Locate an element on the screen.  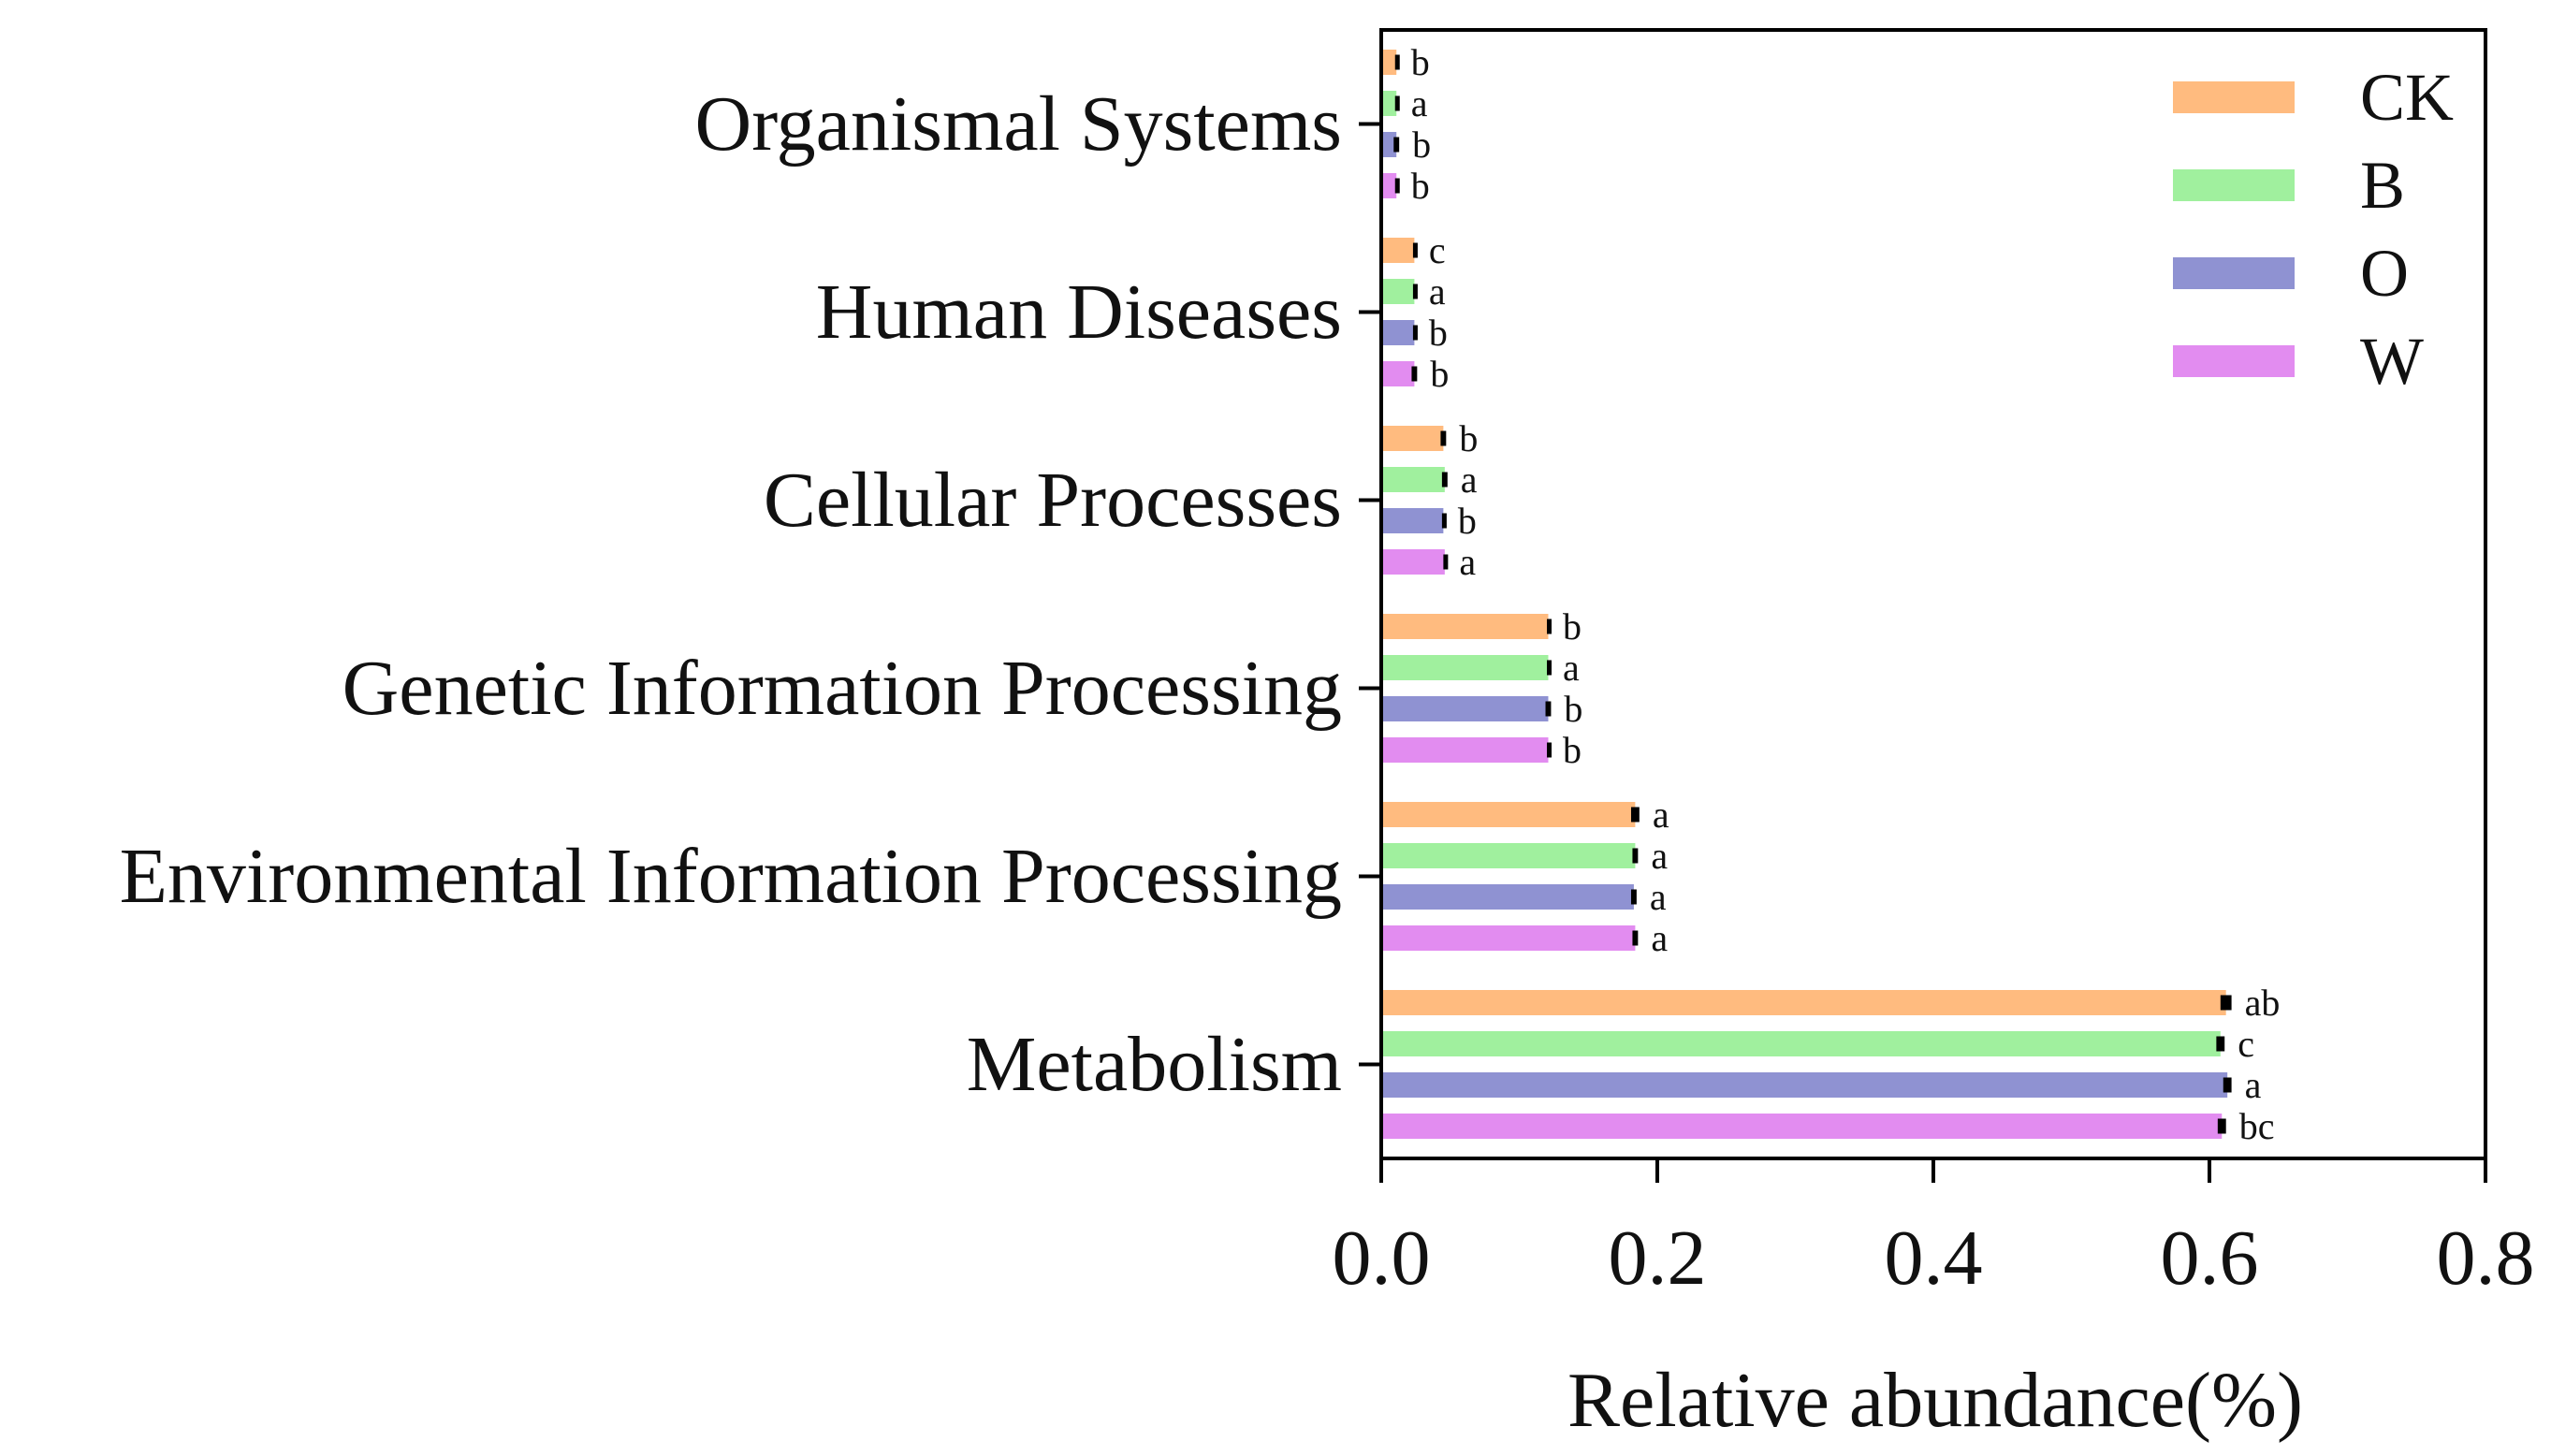
bar-w-environmental-information-processing is located at coordinates (1509, 938).